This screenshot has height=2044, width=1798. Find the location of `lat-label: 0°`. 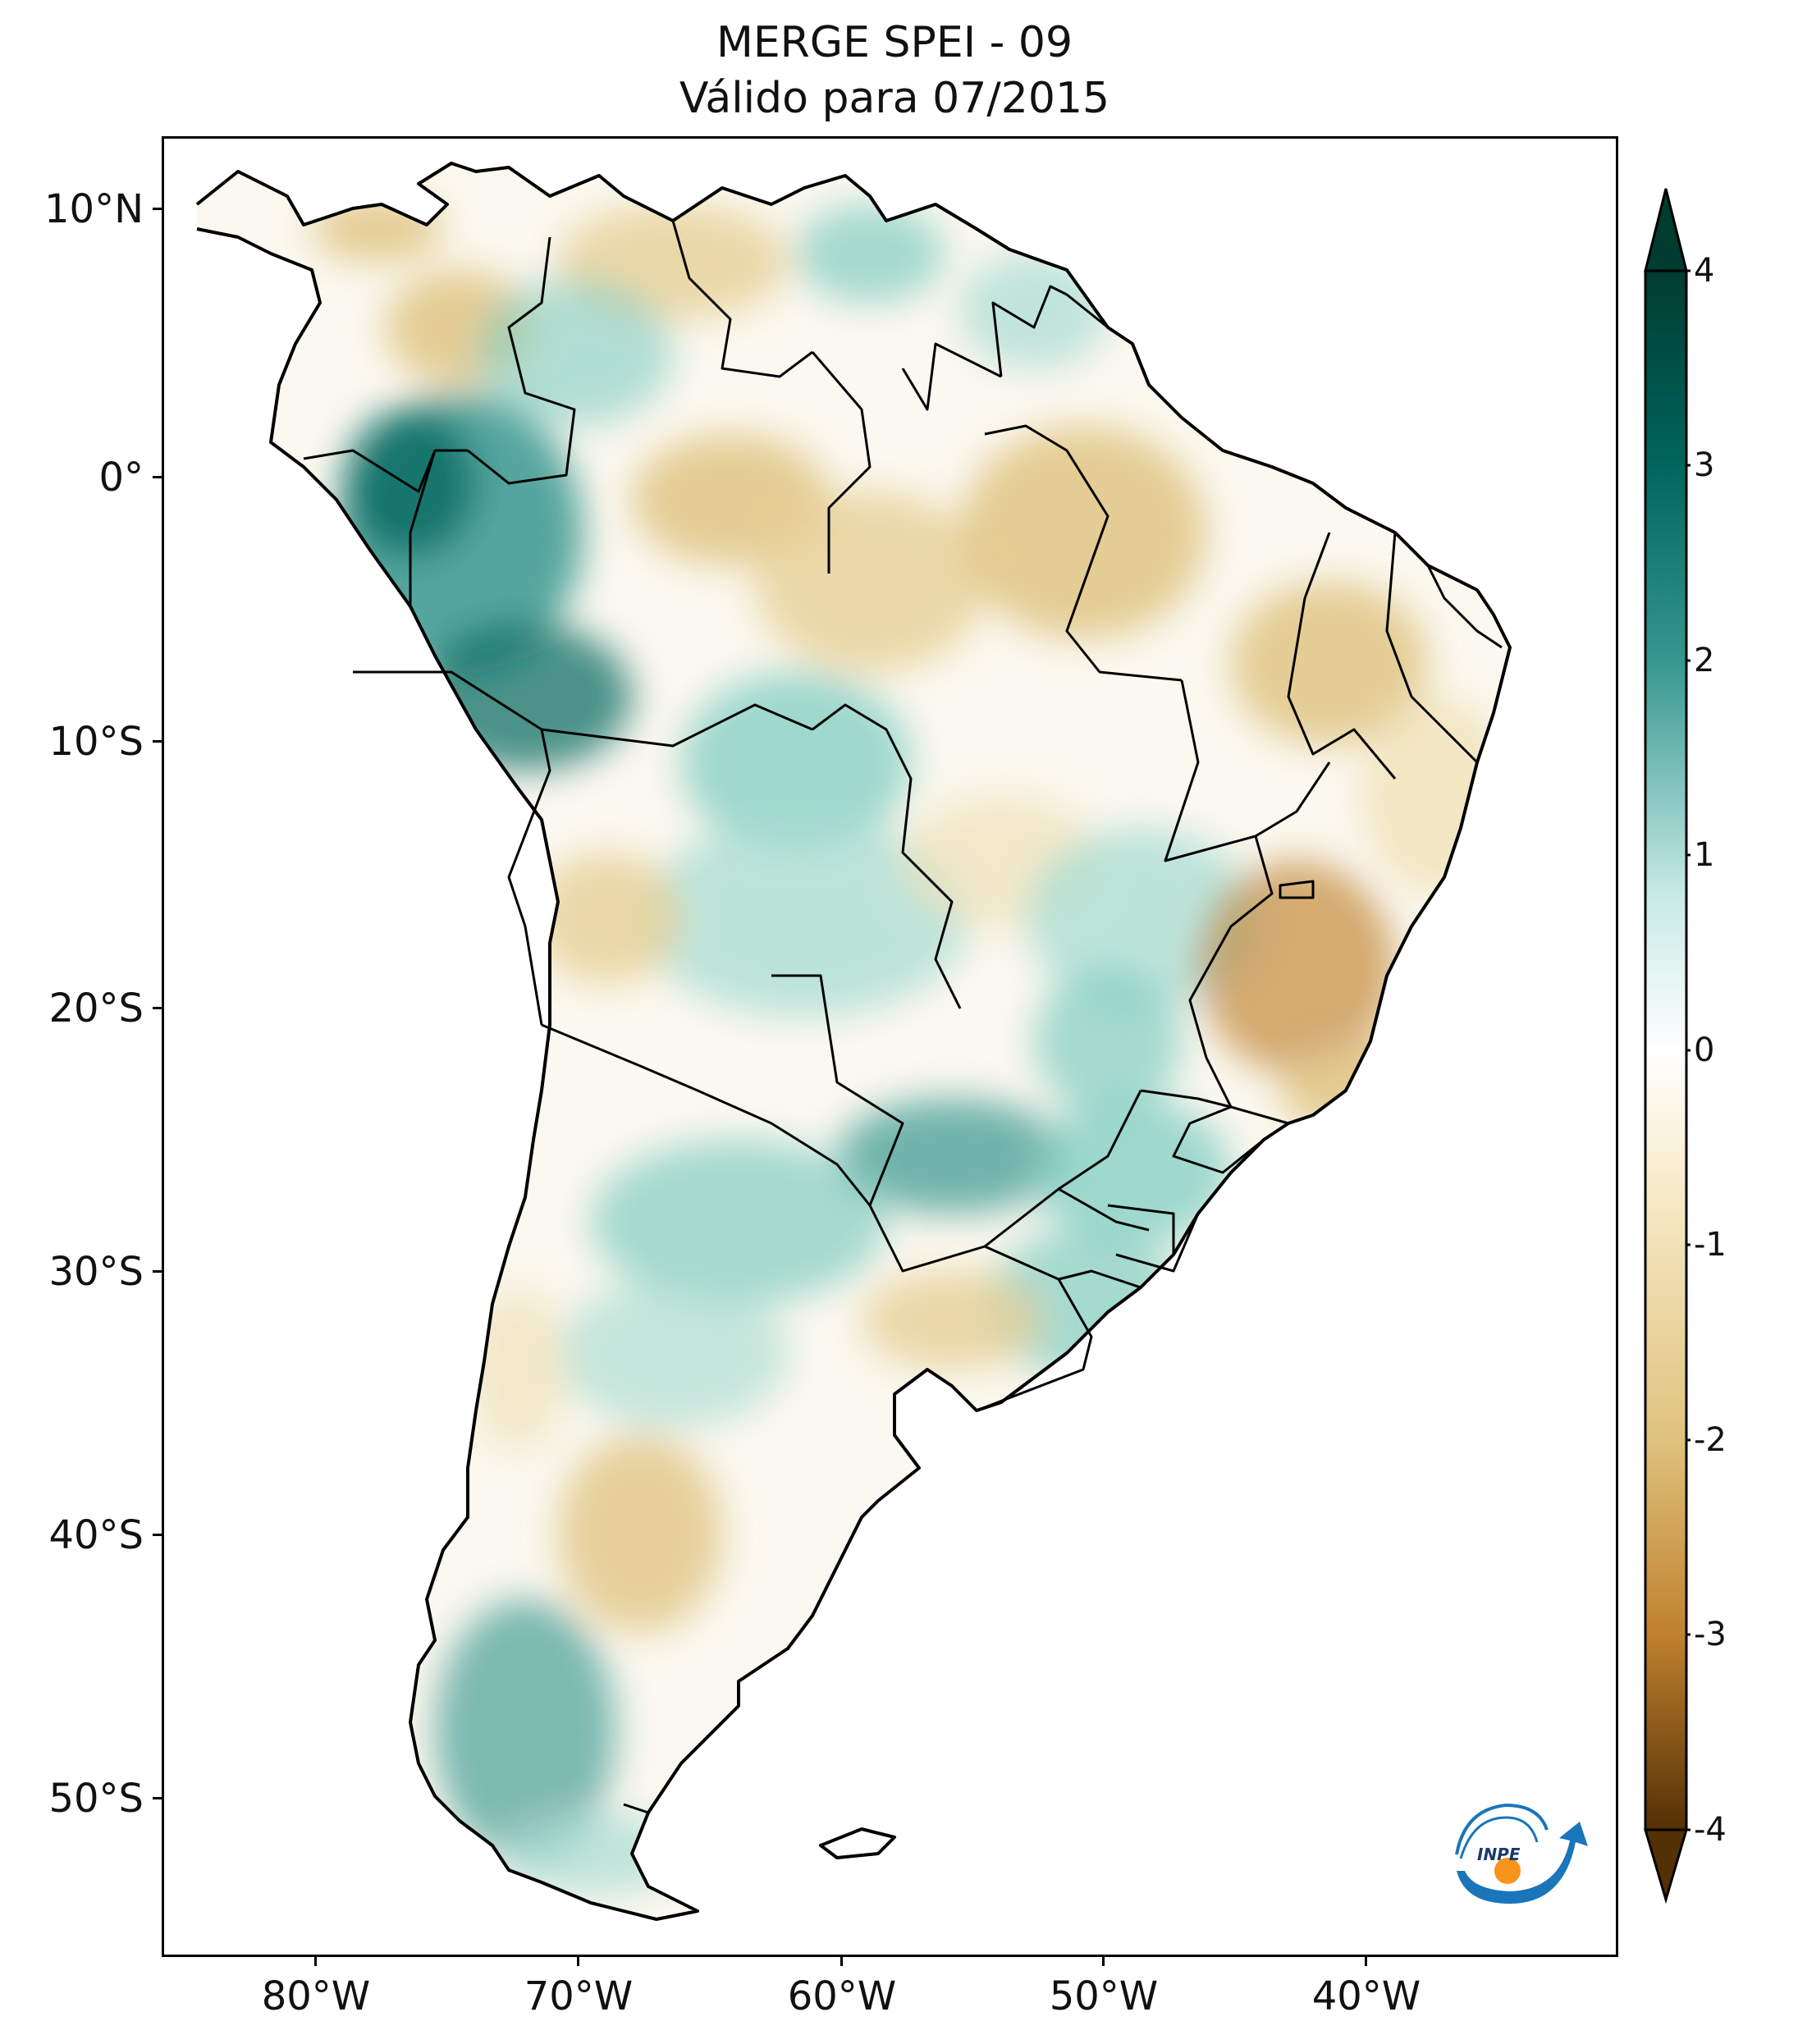

lat-label: 0° is located at coordinates (121, 478).